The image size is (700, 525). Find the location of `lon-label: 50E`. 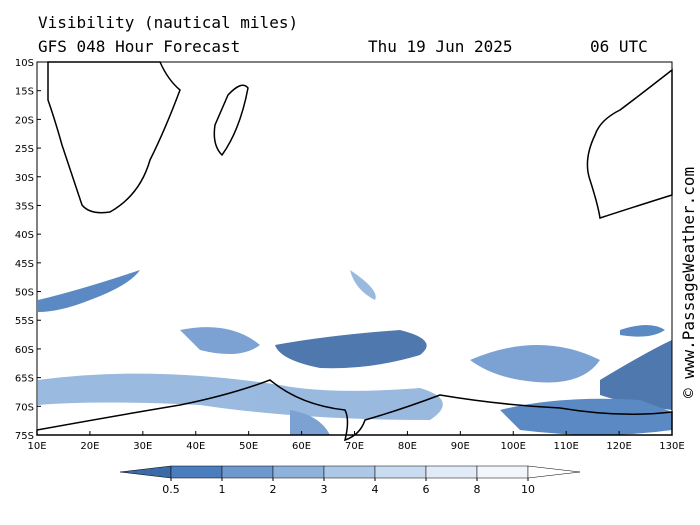

lon-label: 50E is located at coordinates (248, 446).